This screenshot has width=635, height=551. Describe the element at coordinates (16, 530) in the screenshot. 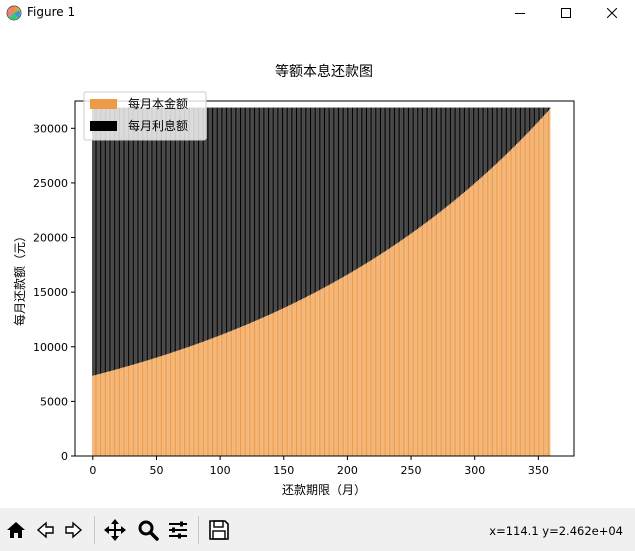

I see `home-button` at that location.